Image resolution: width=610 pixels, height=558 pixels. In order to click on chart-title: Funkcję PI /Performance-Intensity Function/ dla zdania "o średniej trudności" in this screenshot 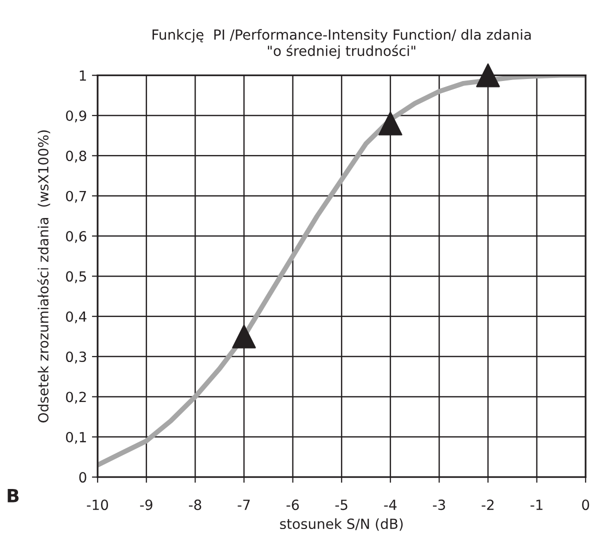, I will do `click(341, 44)`.